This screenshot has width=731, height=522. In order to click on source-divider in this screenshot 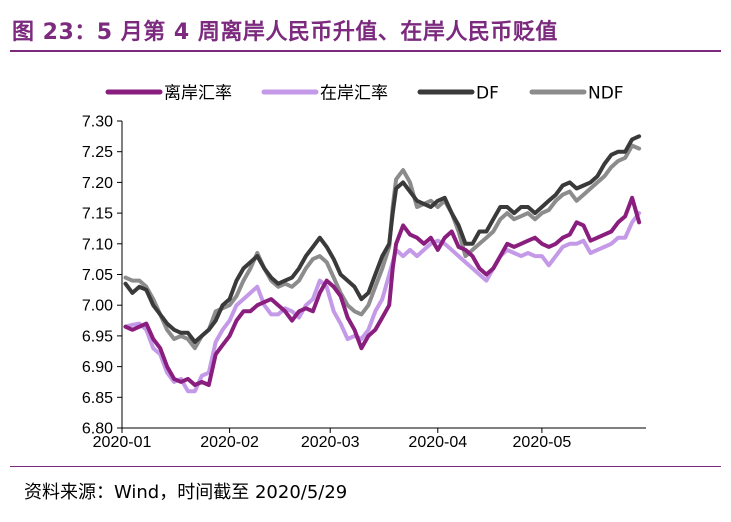, I will do `click(365, 466)`.